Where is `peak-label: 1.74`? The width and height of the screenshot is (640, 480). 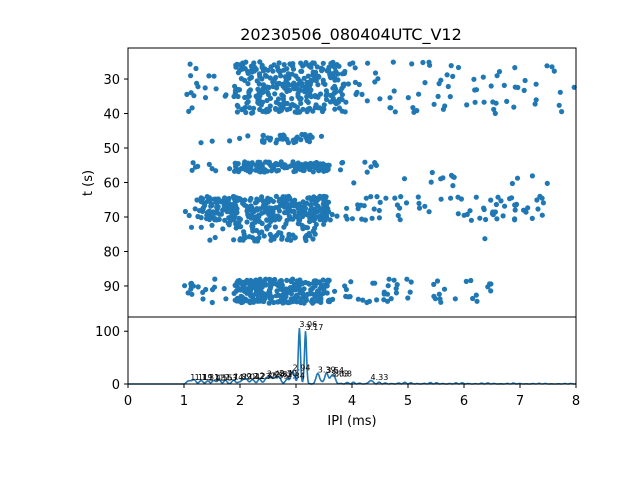
peak-label: 1.74 is located at coordinates (234, 377).